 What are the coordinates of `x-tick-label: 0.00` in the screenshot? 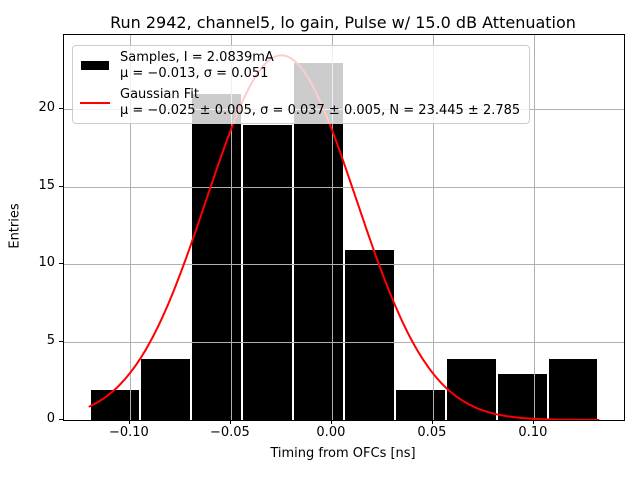 It's located at (331, 432).